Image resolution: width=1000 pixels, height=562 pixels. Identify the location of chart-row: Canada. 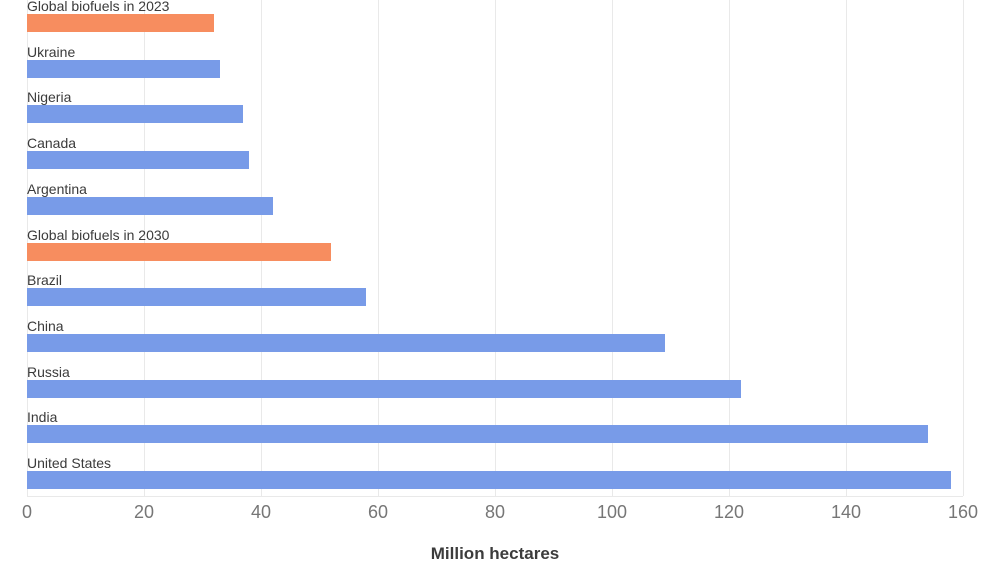
(495, 159).